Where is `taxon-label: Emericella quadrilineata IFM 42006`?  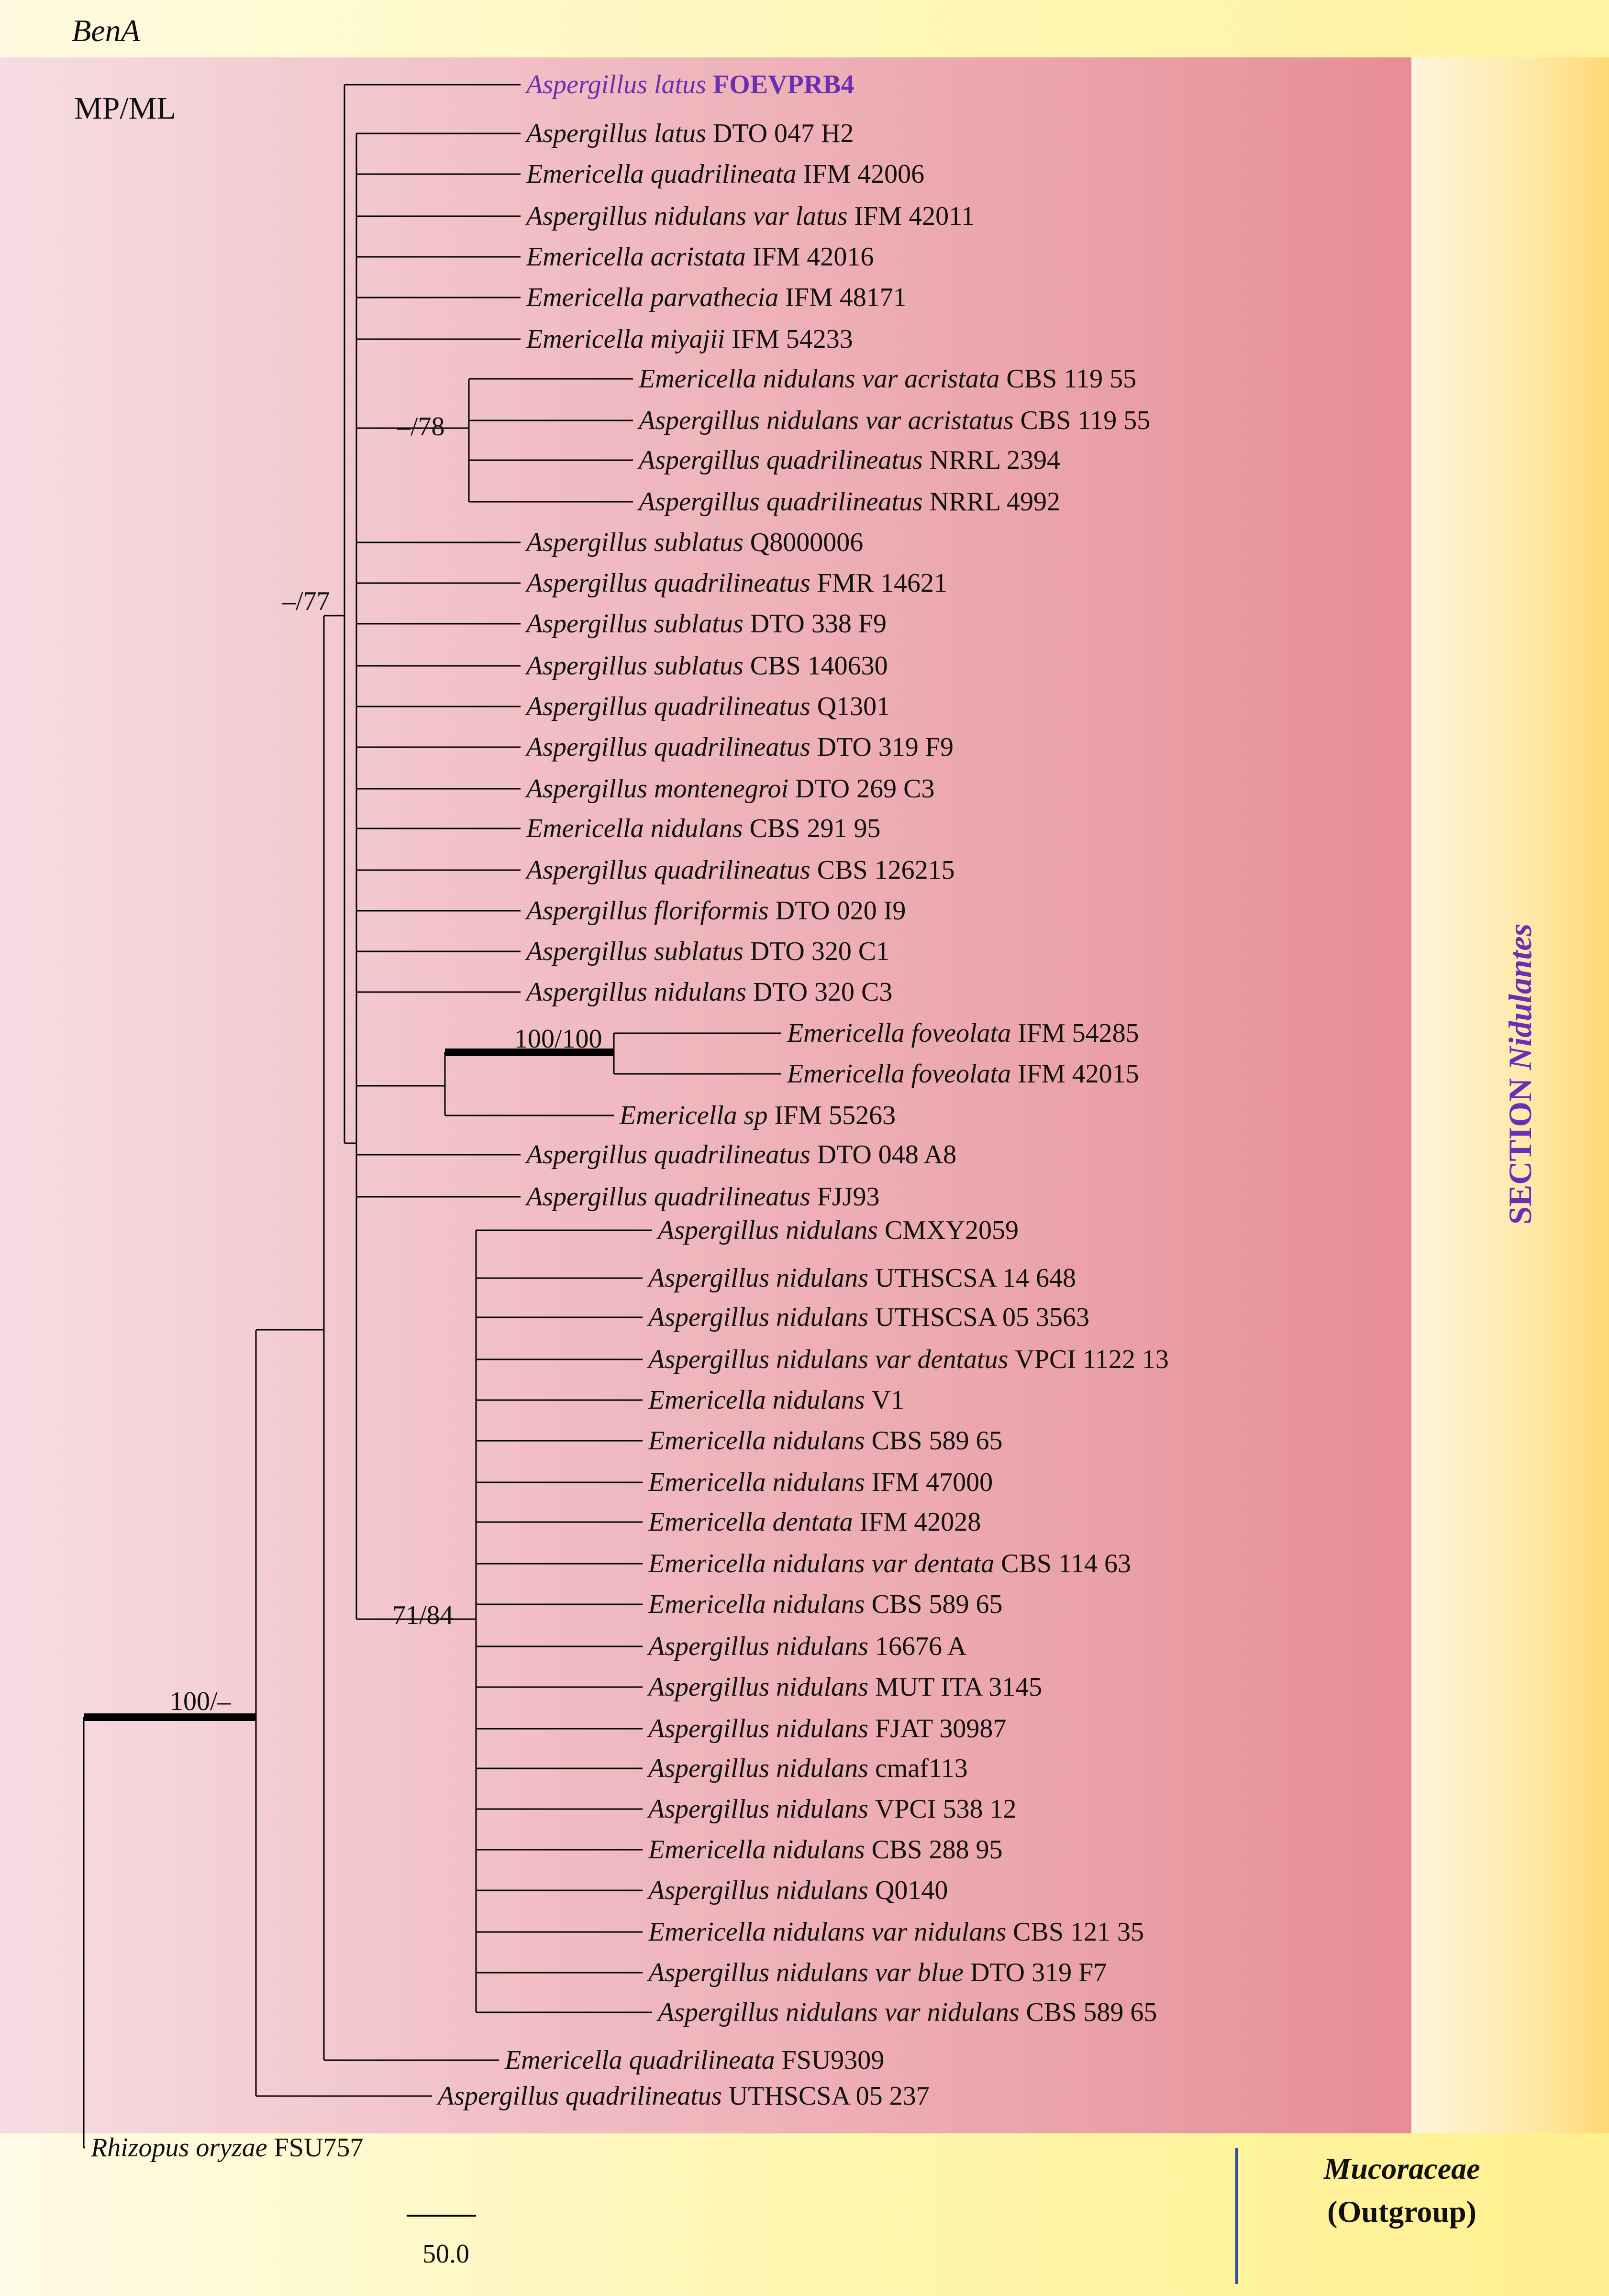
taxon-label: Emericella quadrilineata IFM 42006 is located at coordinates (725, 174).